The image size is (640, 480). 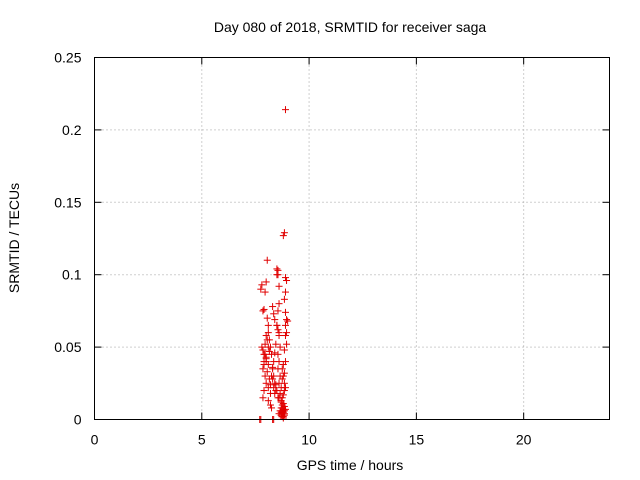 What do you see at coordinates (309, 440) in the screenshot?
I see `x-tick-label: 10` at bounding box center [309, 440].